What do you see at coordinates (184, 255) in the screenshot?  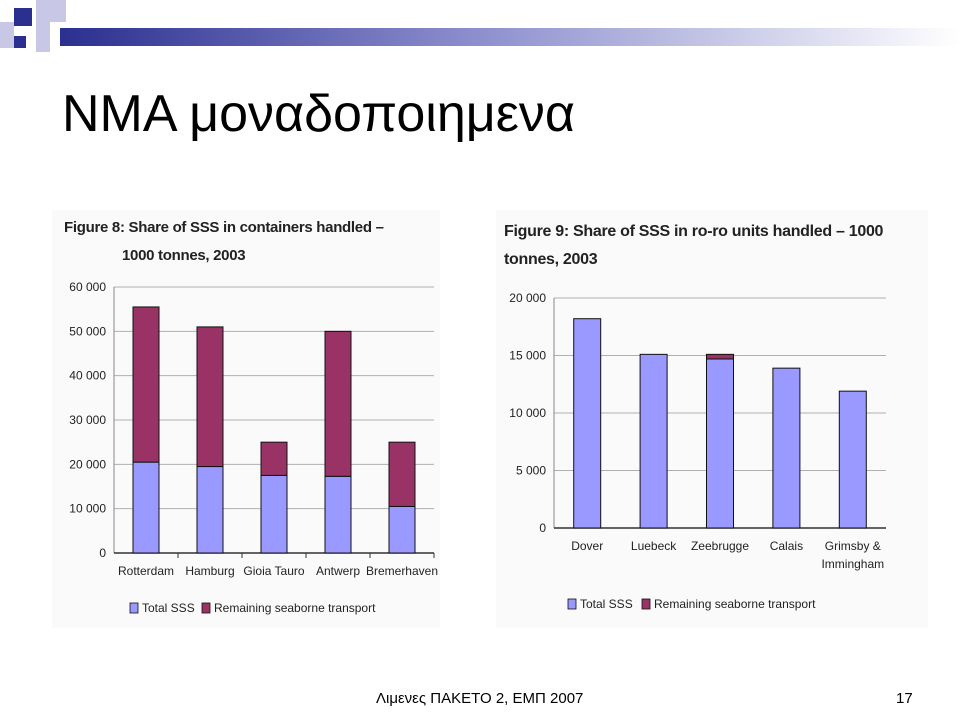 I see `figure-8-title-line2: 1000 tonnes, 2003` at bounding box center [184, 255].